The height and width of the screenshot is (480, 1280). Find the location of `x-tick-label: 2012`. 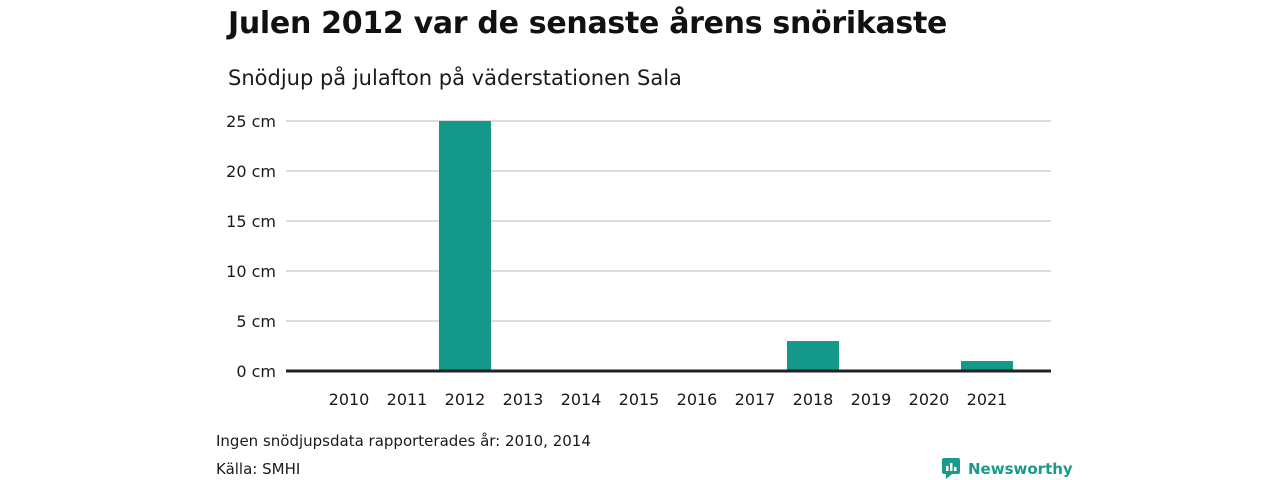

x-tick-label: 2012 is located at coordinates (465, 399).